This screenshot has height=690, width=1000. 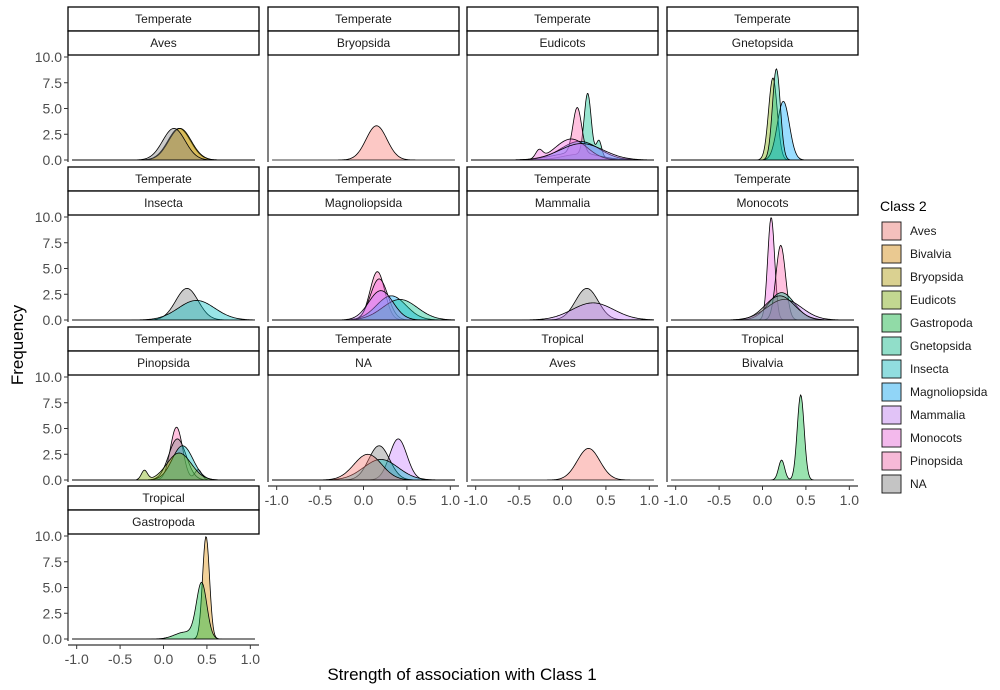 What do you see at coordinates (364, 203) in the screenshot?
I see `facet-strip-class-label: Magnoliopsida` at bounding box center [364, 203].